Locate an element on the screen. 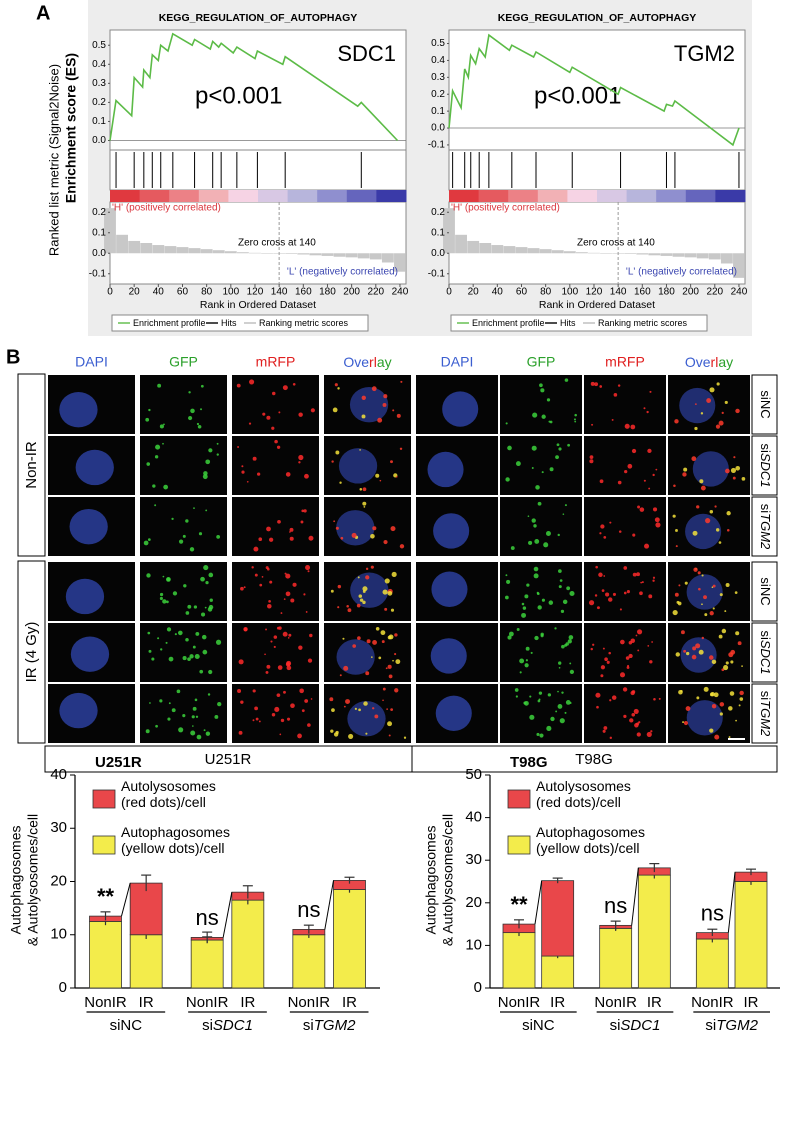 This screenshot has height=1124, width=800. x-tick-label: 40 is located at coordinates (159, 292).